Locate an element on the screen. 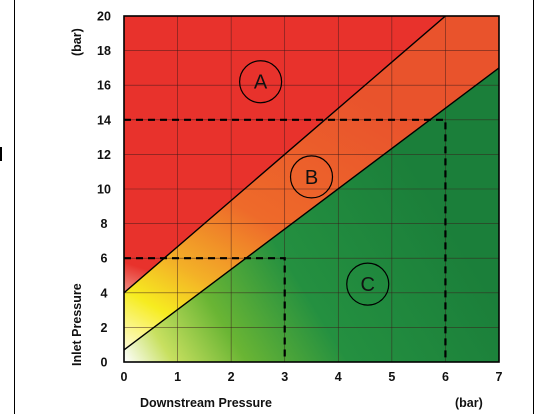 The width and height of the screenshot is (540, 414). zone-a-label: A is located at coordinates (261, 83).